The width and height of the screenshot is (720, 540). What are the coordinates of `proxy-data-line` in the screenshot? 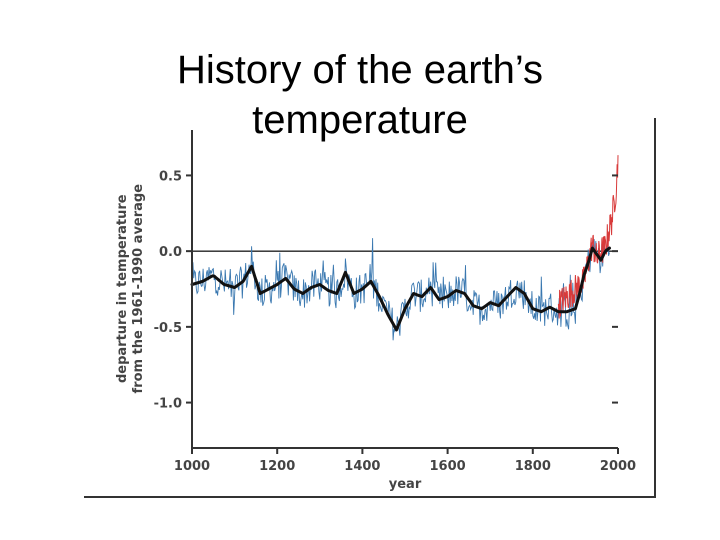 It's located at (400, 289).